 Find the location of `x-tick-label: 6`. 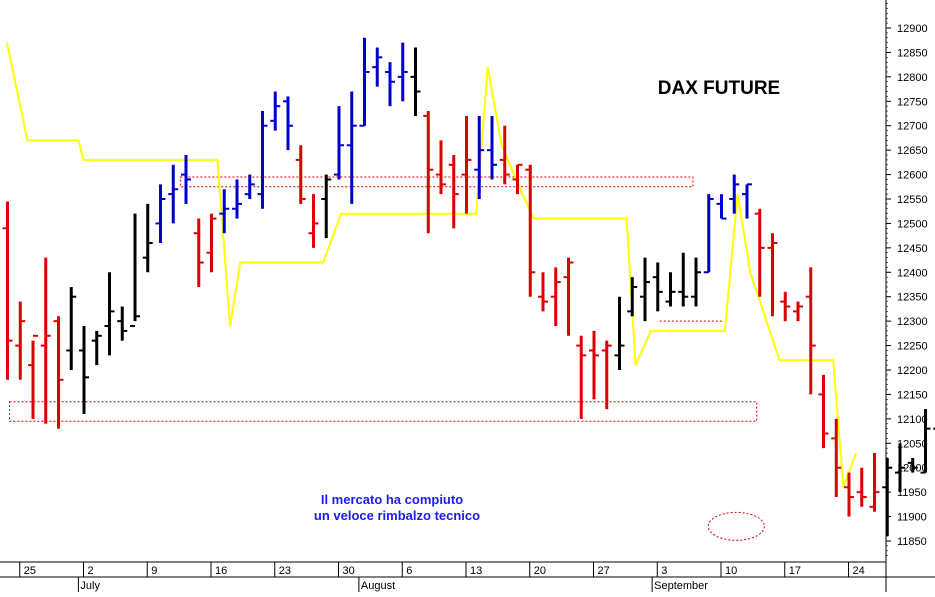

x-tick-label: 6 is located at coordinates (409, 571).